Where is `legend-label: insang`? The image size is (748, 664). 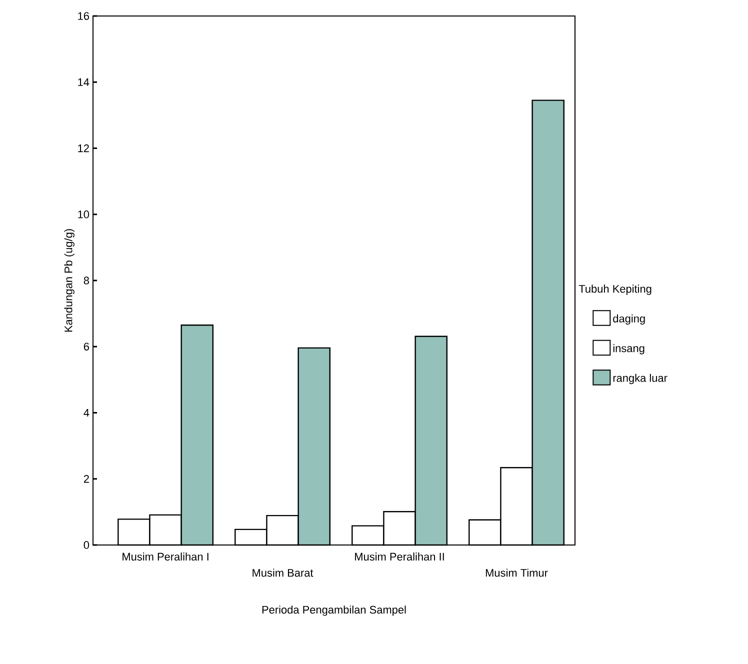 legend-label: insang is located at coordinates (628, 349).